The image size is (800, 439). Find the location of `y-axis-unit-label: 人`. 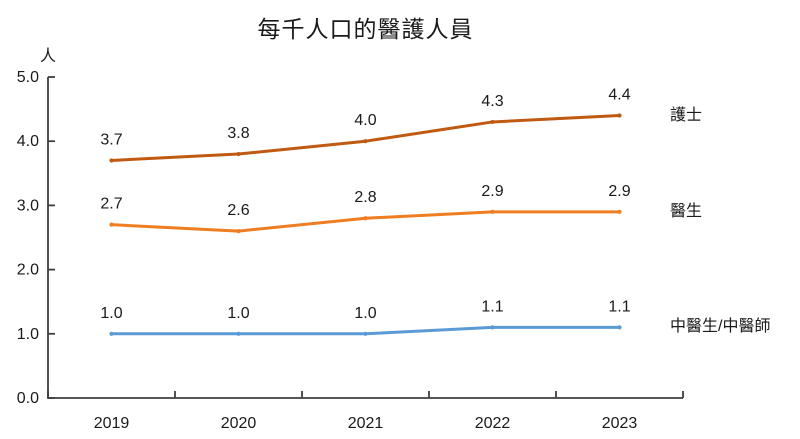

y-axis-unit-label: 人 is located at coordinates (48, 56).